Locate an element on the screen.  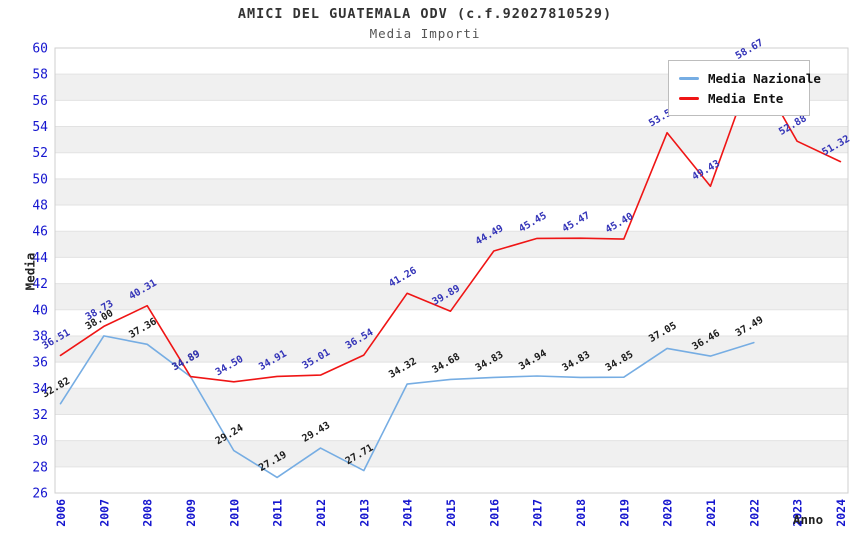
svg-text: 2017 is located at coordinates (538, 513).